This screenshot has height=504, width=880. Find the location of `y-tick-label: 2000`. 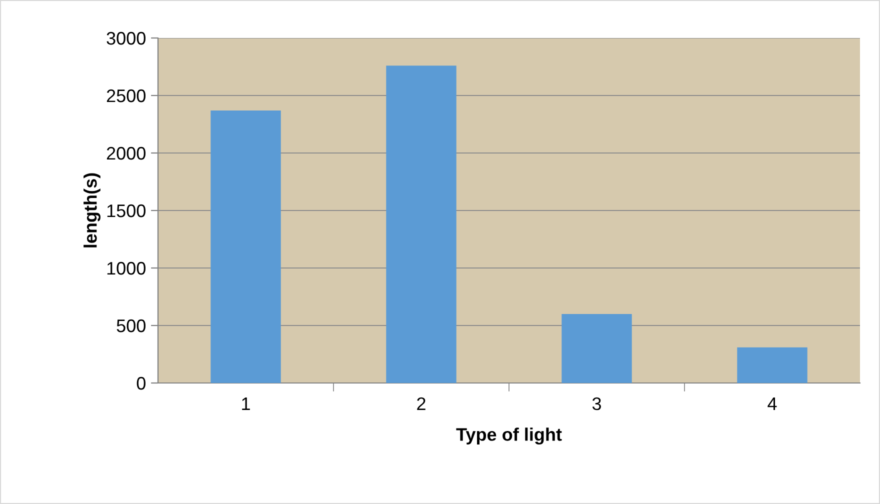

y-tick-label: 2000 is located at coordinates (126, 153).